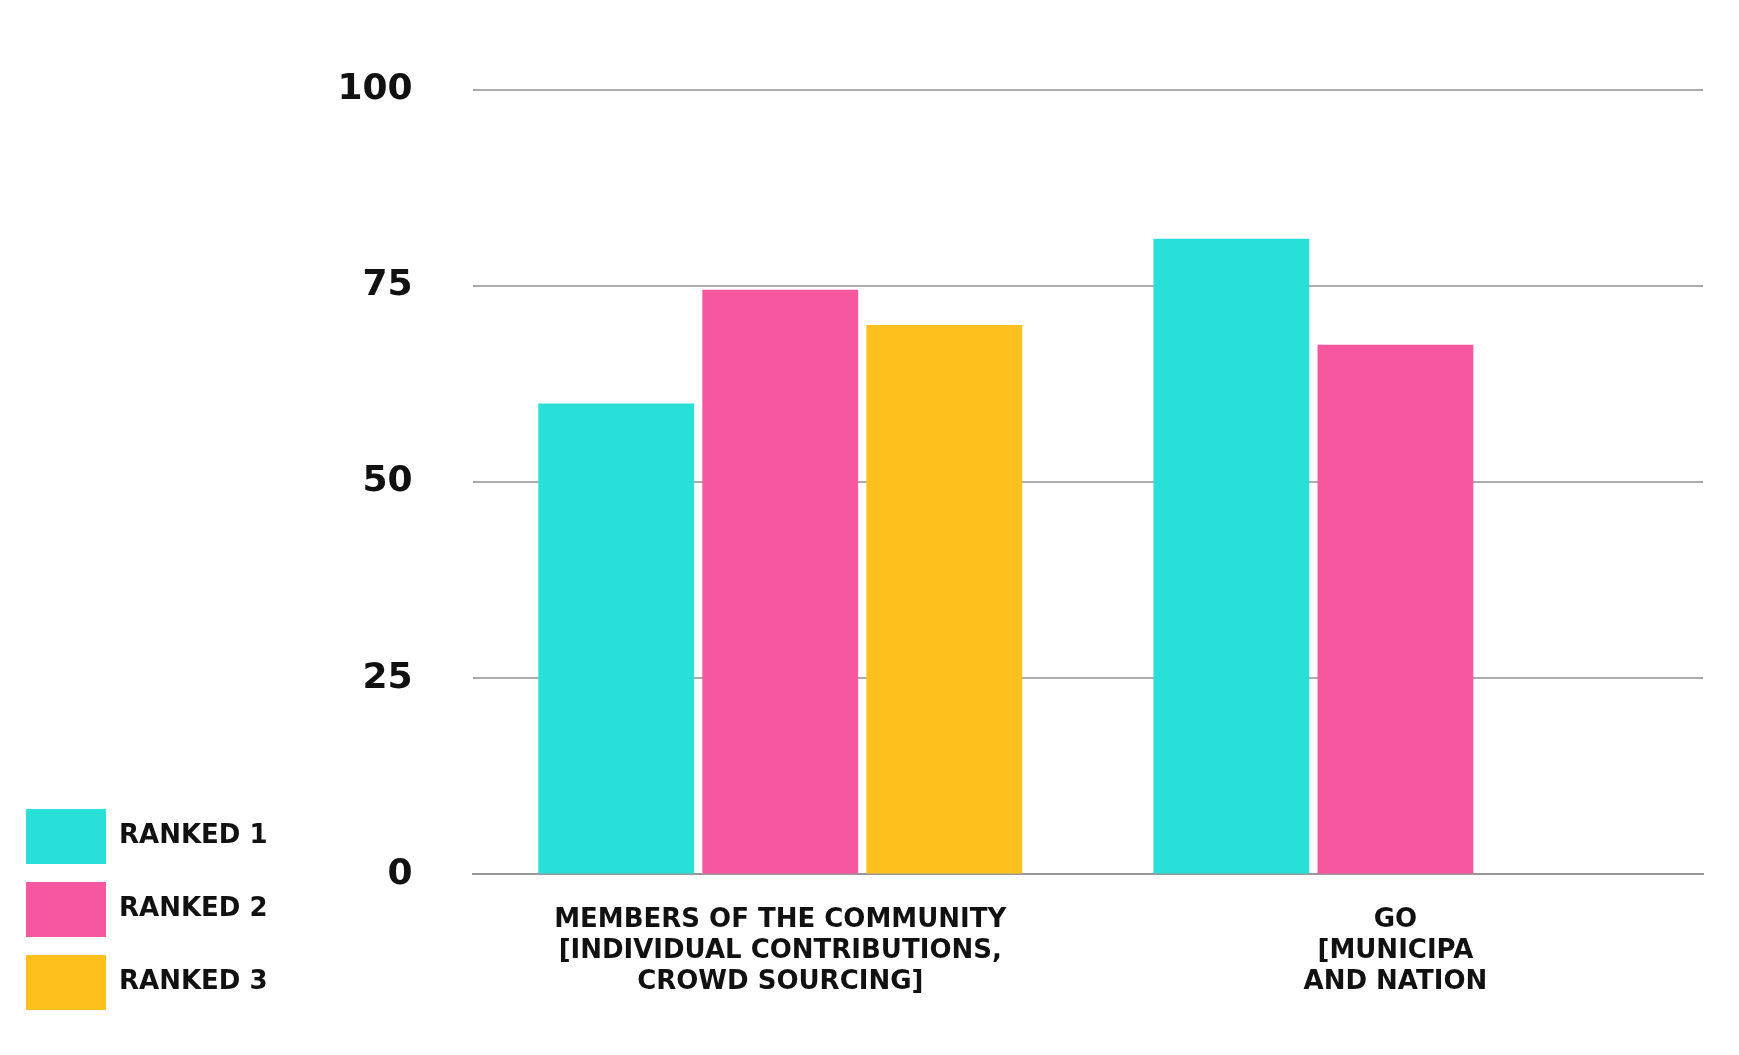 Image resolution: width=1739 pixels, height=1055 pixels. Describe the element at coordinates (1395, 949) in the screenshot. I see `x-tick-label: GO [MUNICIPA AND NATION` at that location.